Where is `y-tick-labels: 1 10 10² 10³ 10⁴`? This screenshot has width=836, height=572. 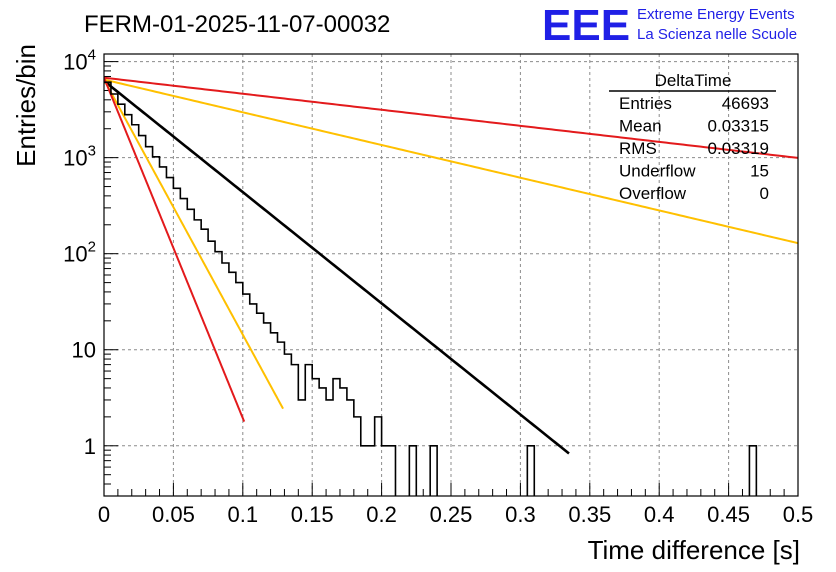
y-tick-labels: 1 10 10² 10³ 10⁴ is located at coordinates (79, 253).